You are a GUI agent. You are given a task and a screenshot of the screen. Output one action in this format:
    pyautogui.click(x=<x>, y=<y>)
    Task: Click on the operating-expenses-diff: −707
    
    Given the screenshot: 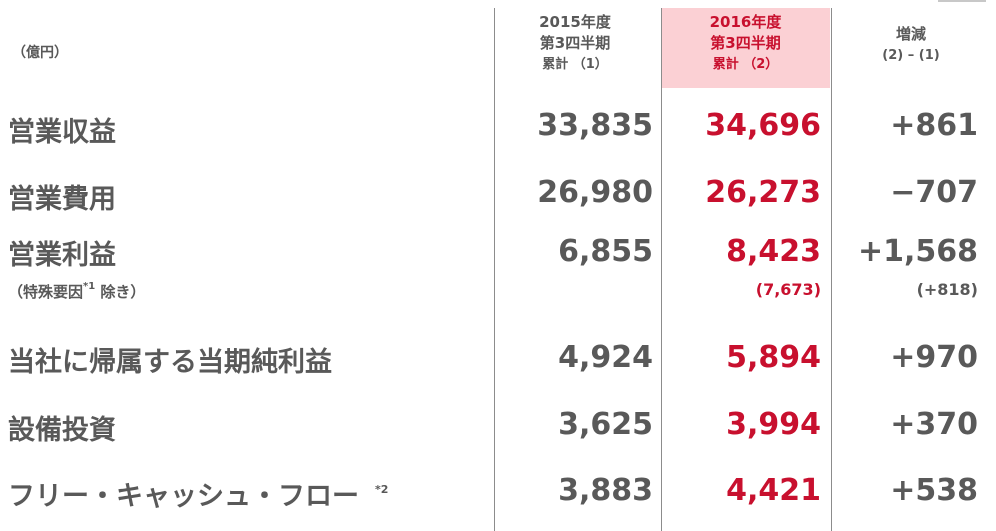 What is the action you would take?
    pyautogui.click(x=934, y=192)
    